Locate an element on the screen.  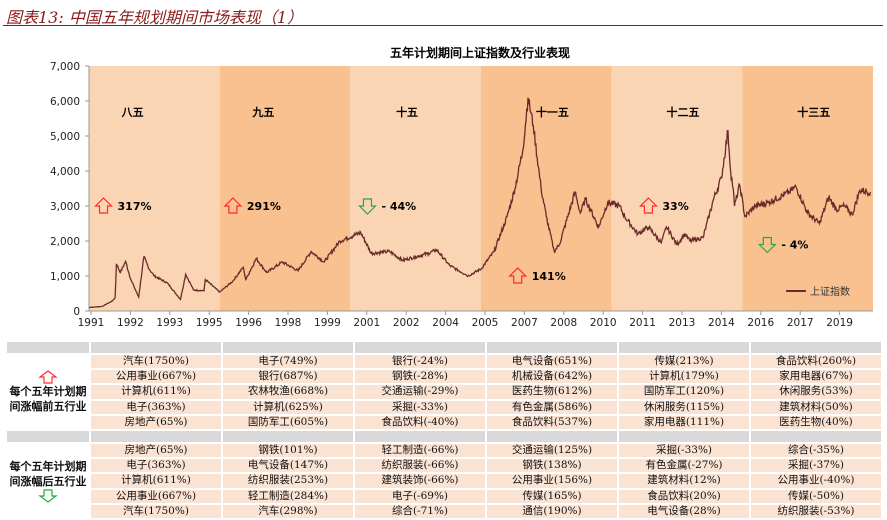
x-tick-label: 2014 is located at coordinates (721, 323).